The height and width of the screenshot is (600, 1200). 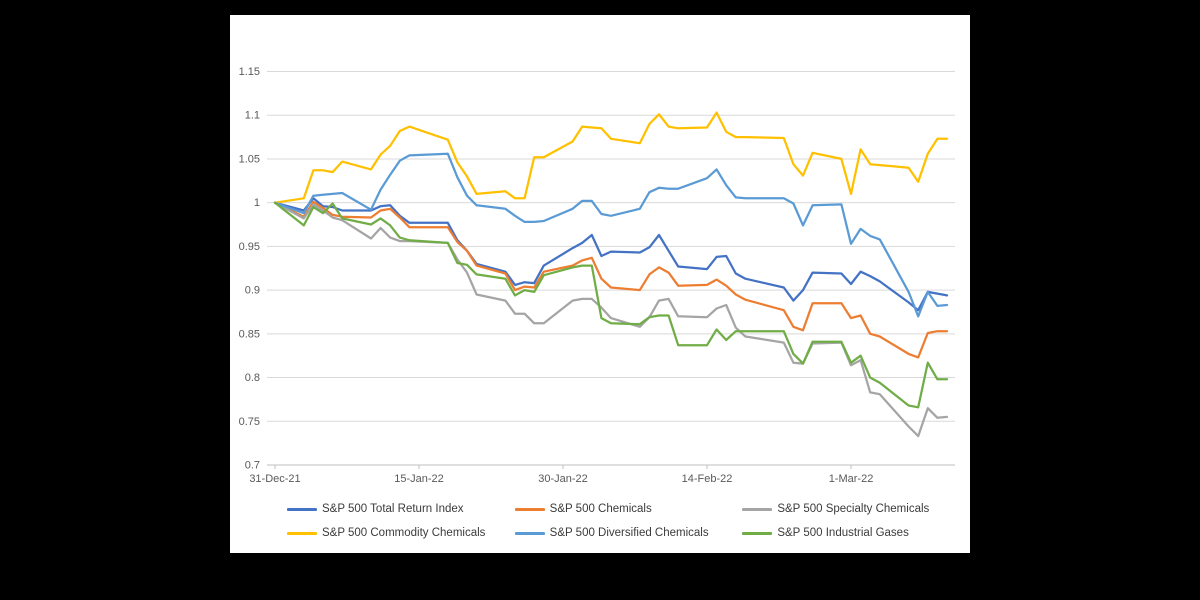 I want to click on legend-label: S&P 500 Industrial Gases, so click(x=843, y=533).